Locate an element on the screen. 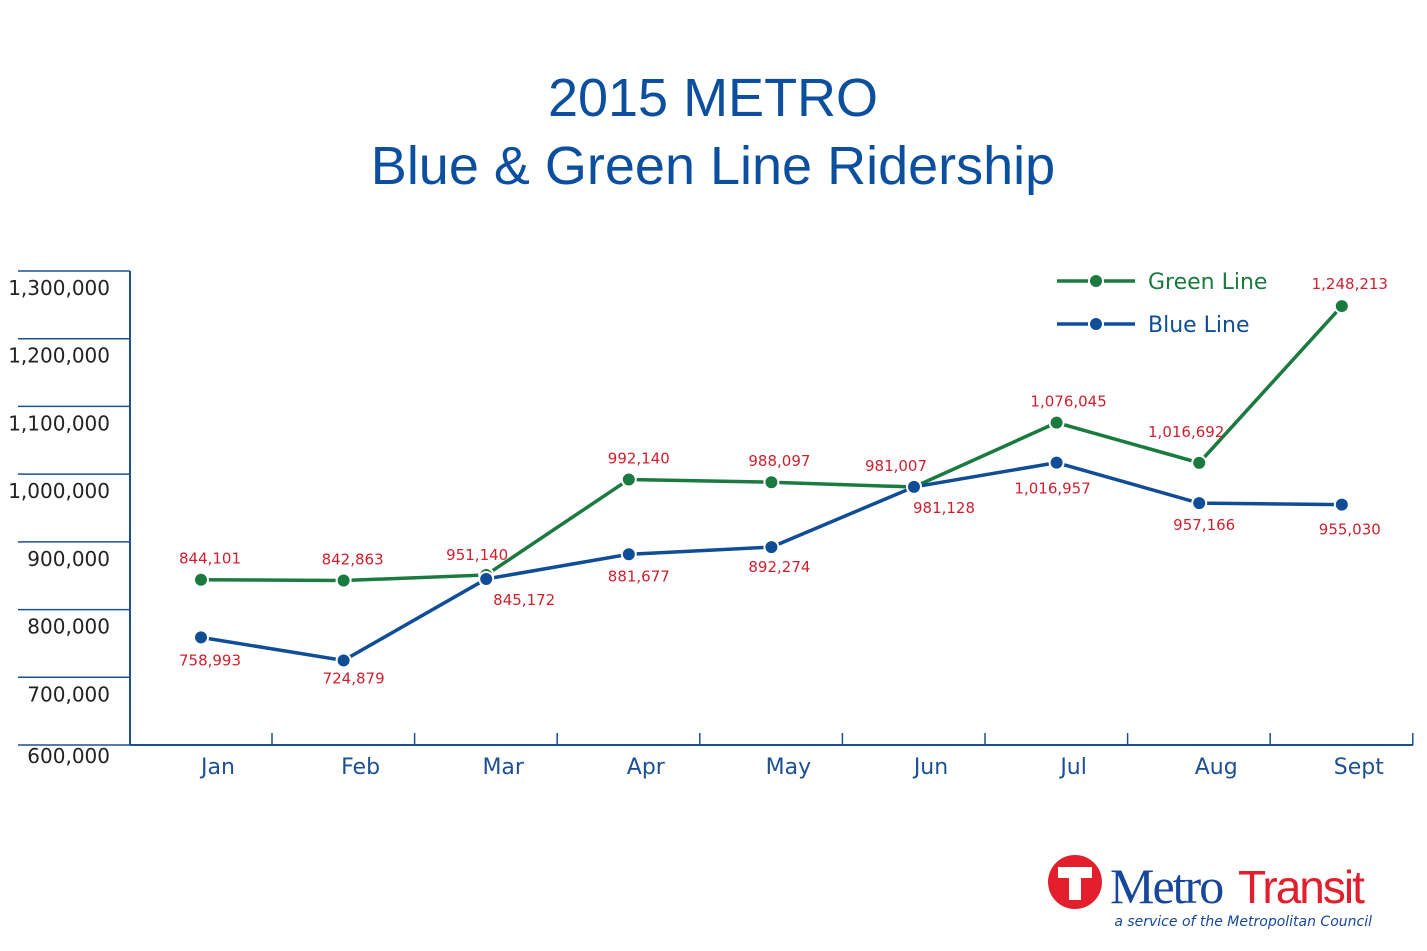 This screenshot has height=951, width=1427. y-tick-label: 600,000 is located at coordinates (68, 756).